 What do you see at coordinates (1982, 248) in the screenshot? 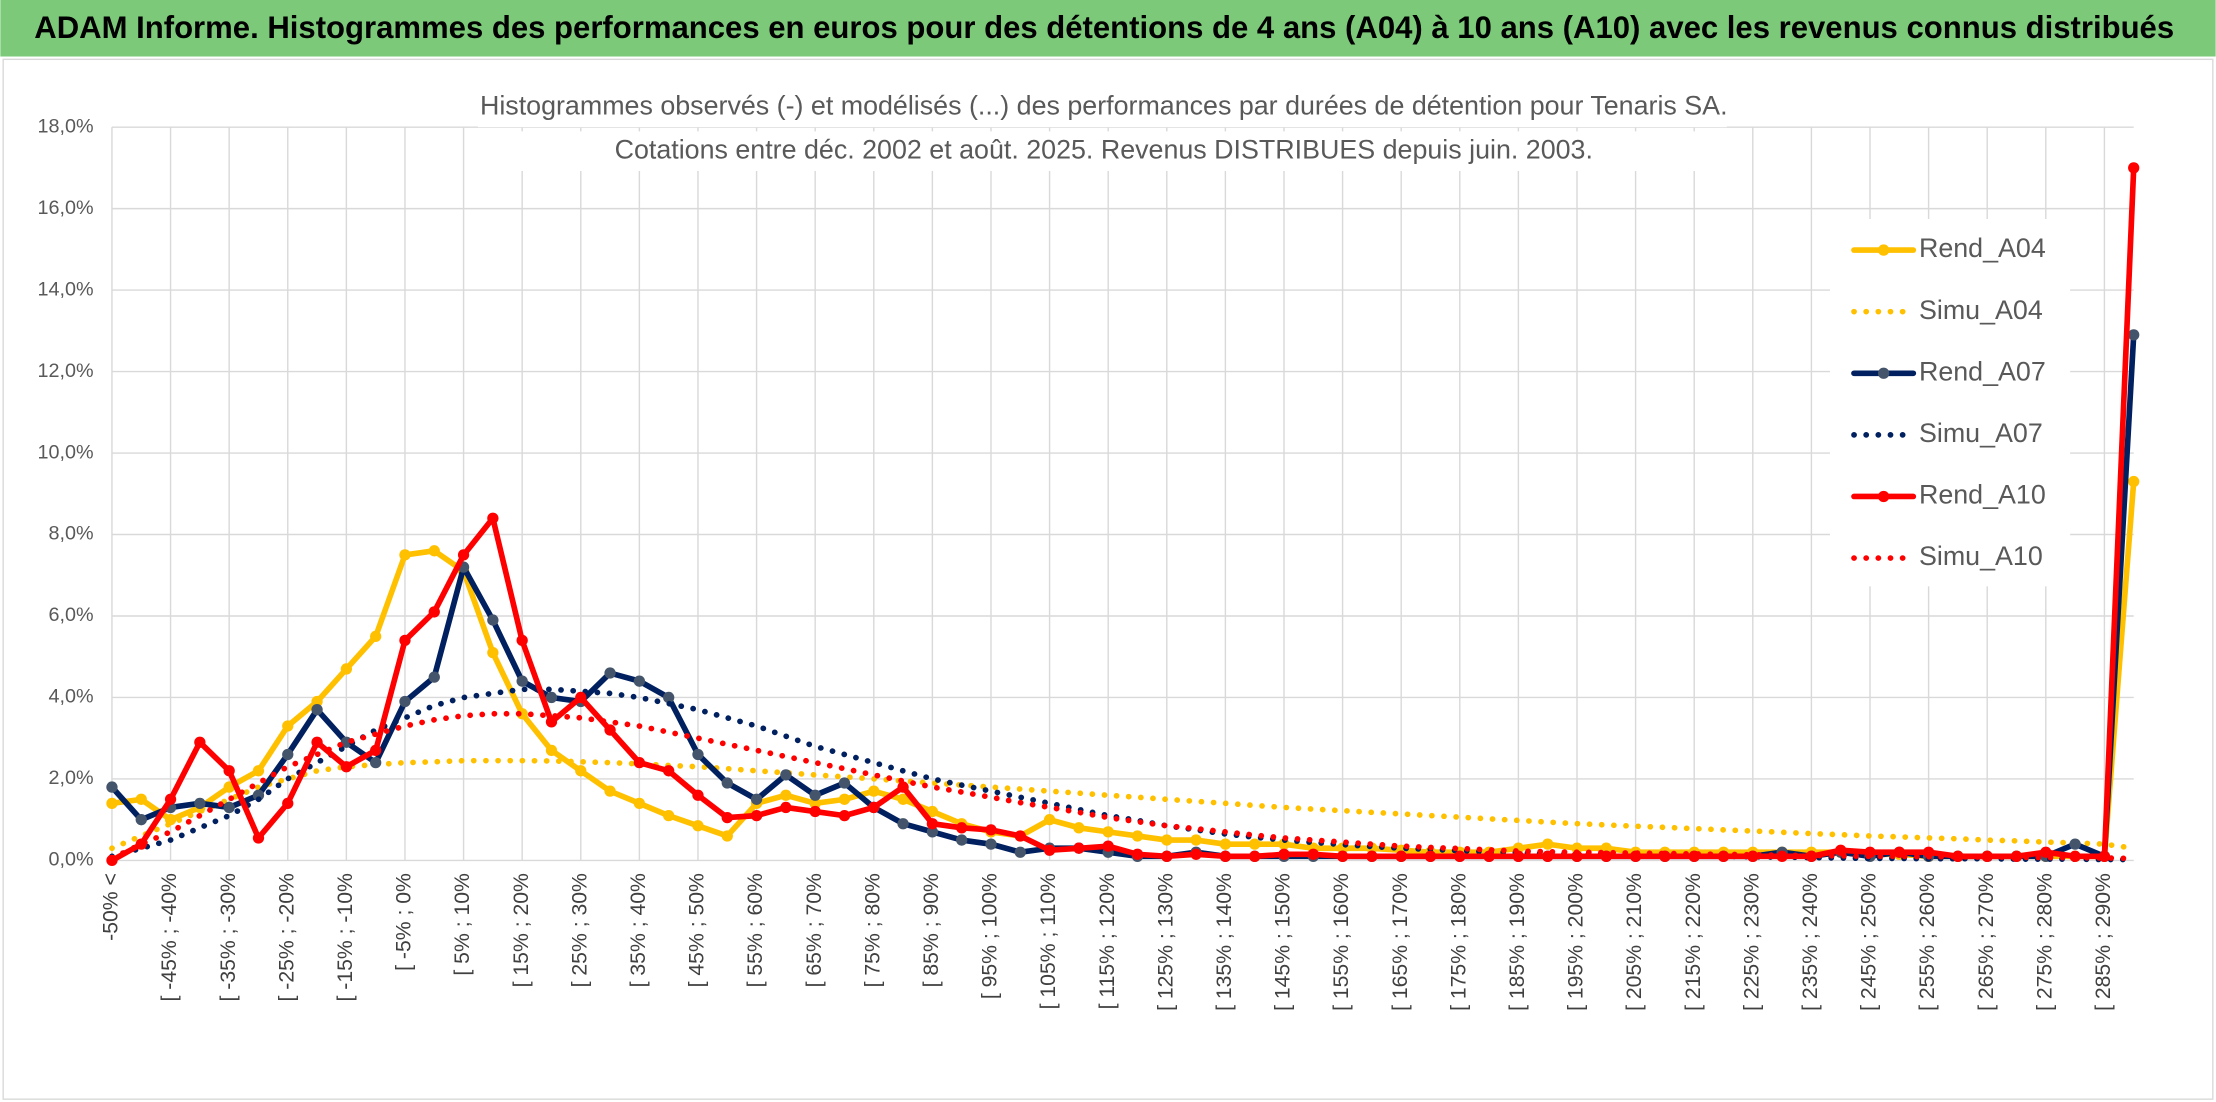
I see `legend-label: Rend_A04` at bounding box center [1982, 248].